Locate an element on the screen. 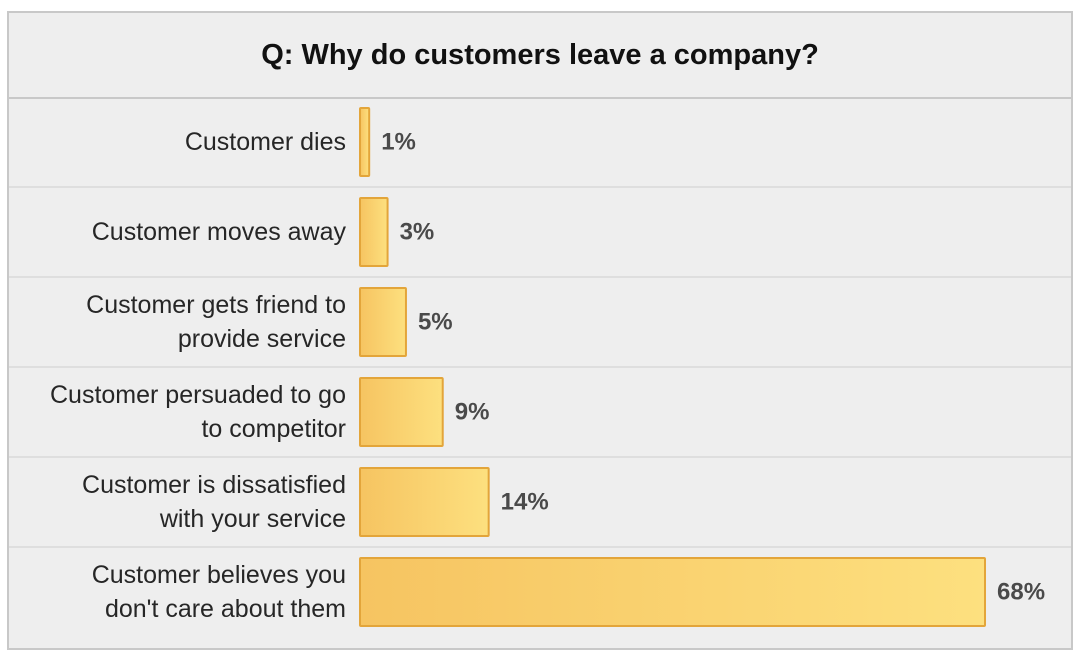 Image resolution: width=1080 pixels, height=660 pixels. value-label: 14% is located at coordinates (525, 502).